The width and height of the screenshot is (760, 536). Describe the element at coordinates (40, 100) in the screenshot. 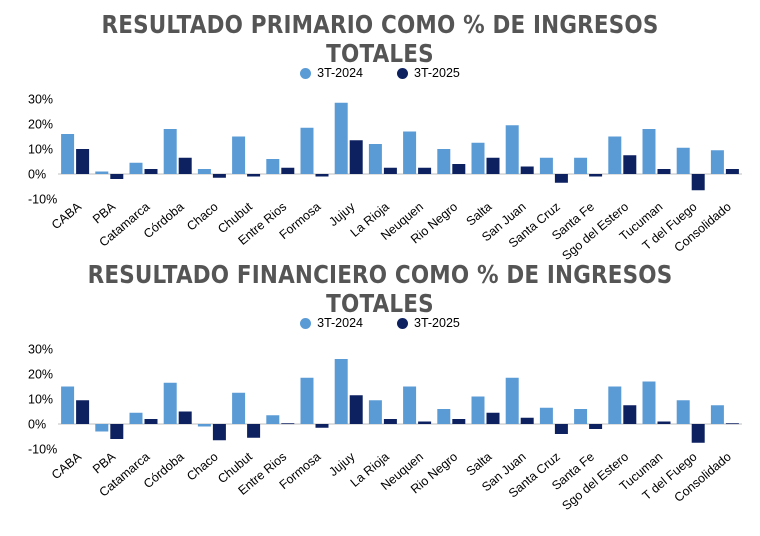

I see `y-tick-label: 30%` at that location.